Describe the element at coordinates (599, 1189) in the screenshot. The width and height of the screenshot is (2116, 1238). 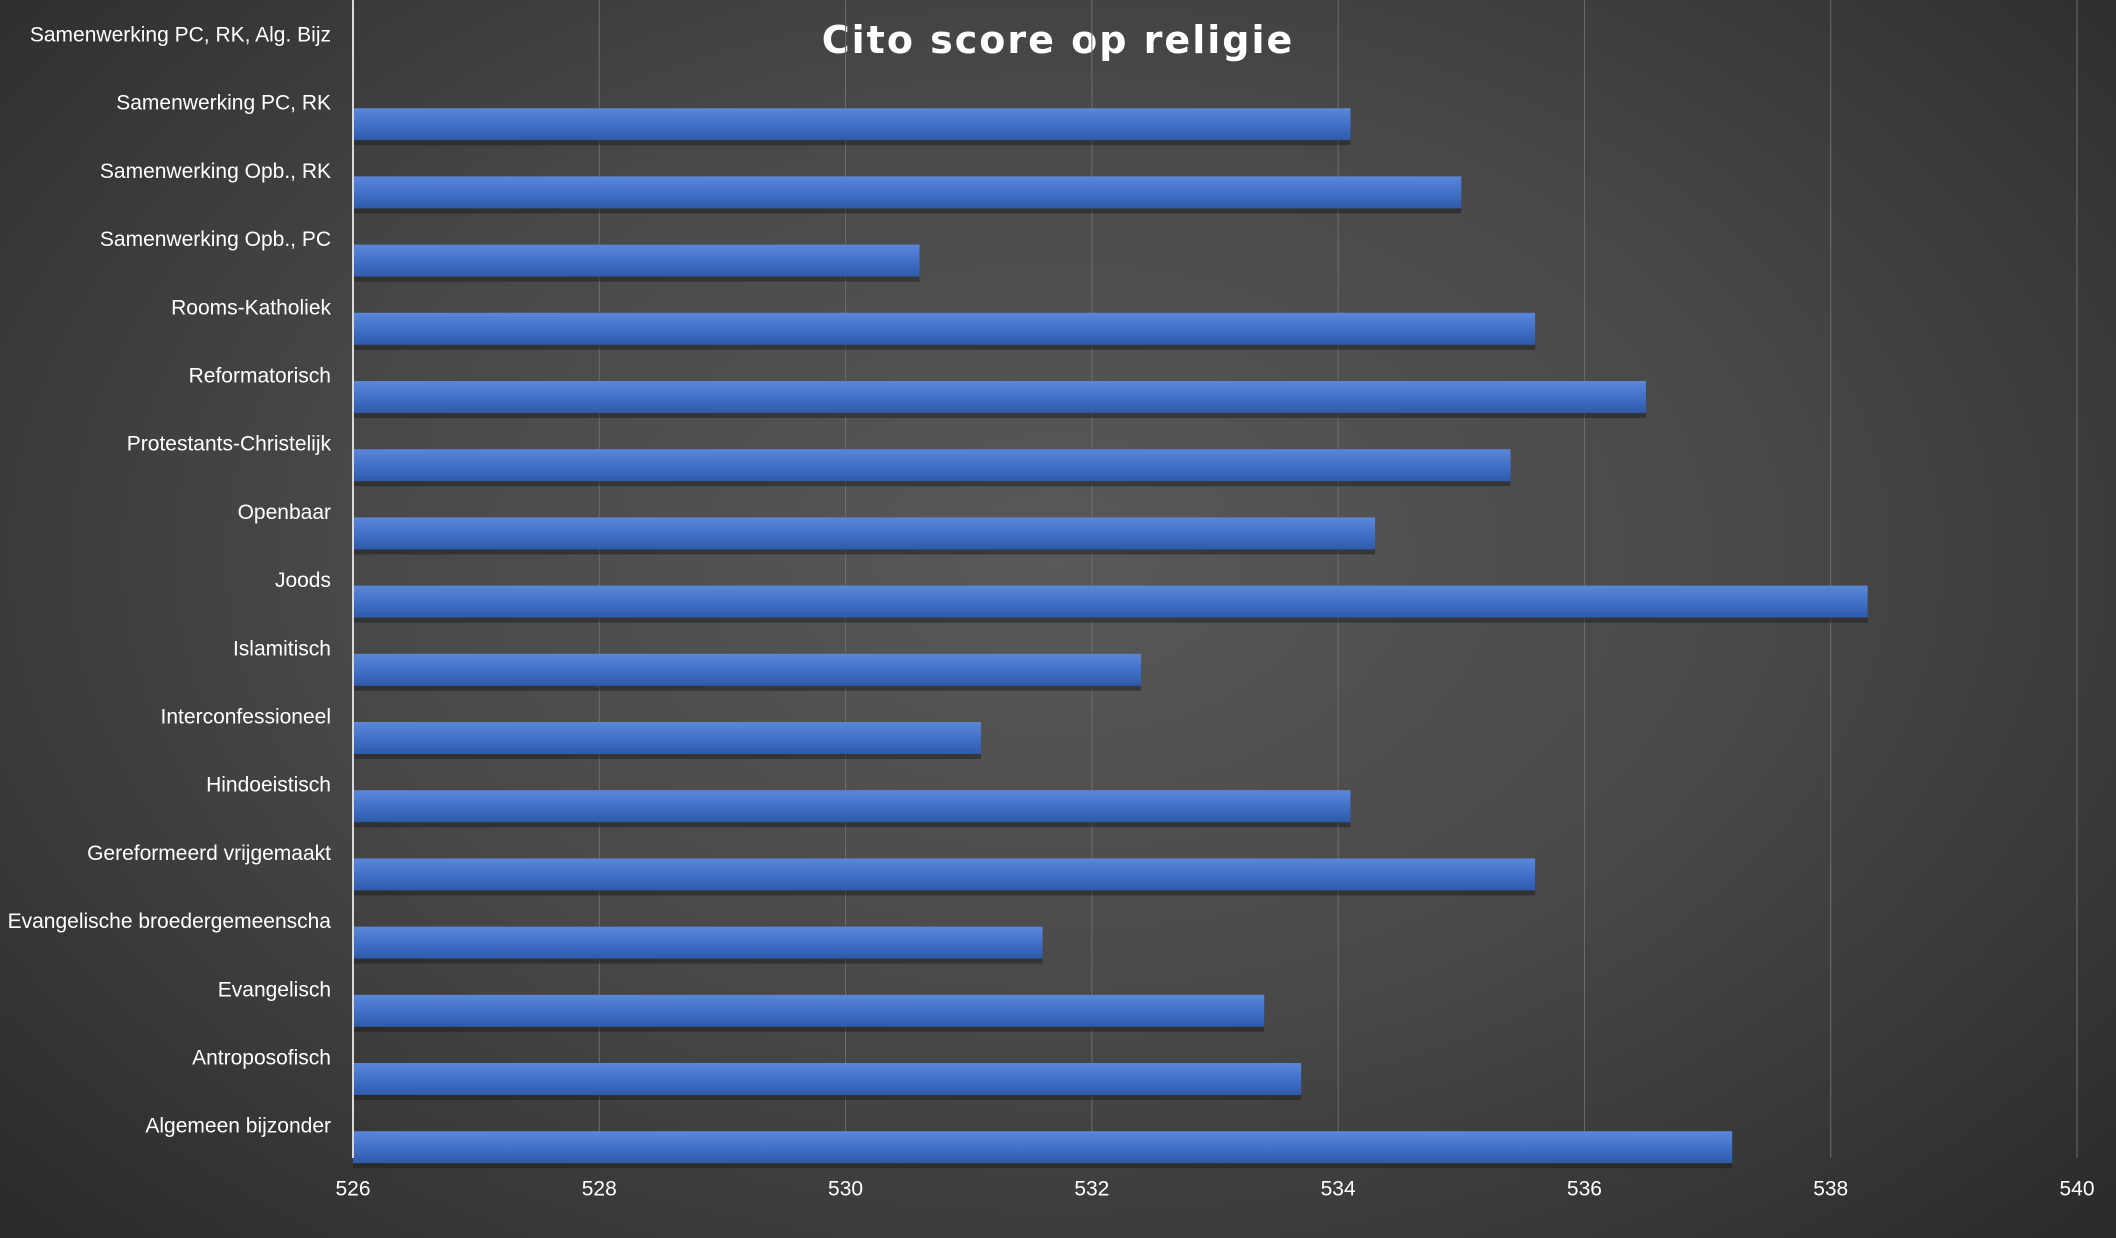
I see `x-tick-label: 528` at that location.